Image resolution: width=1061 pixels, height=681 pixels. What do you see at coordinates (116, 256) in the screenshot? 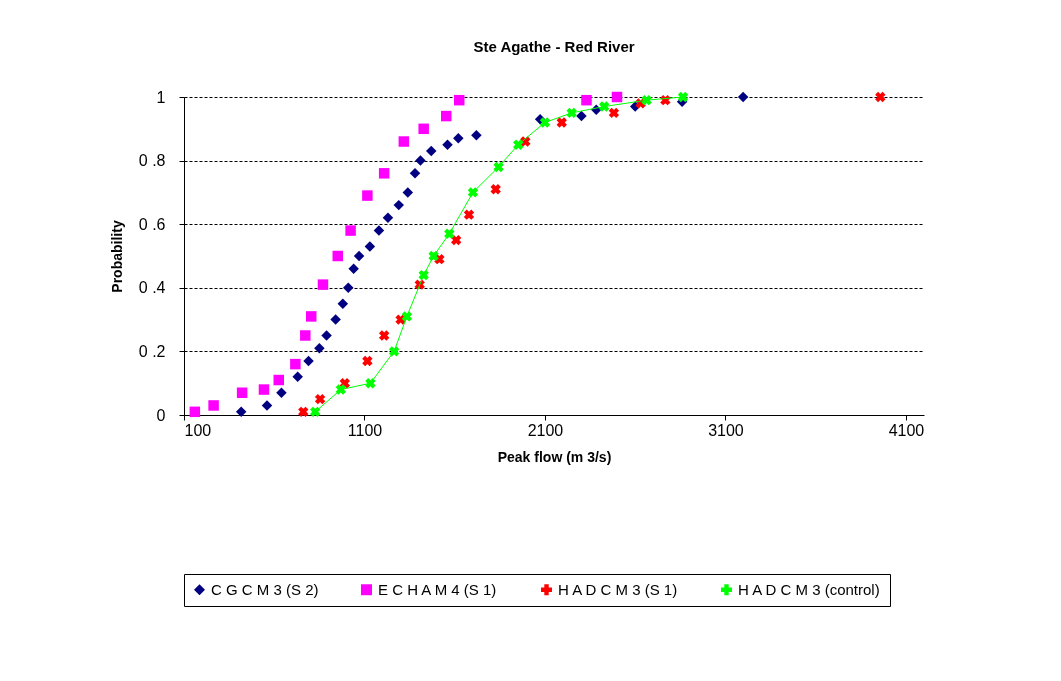
I see `y-axis-title: Probability` at bounding box center [116, 256].